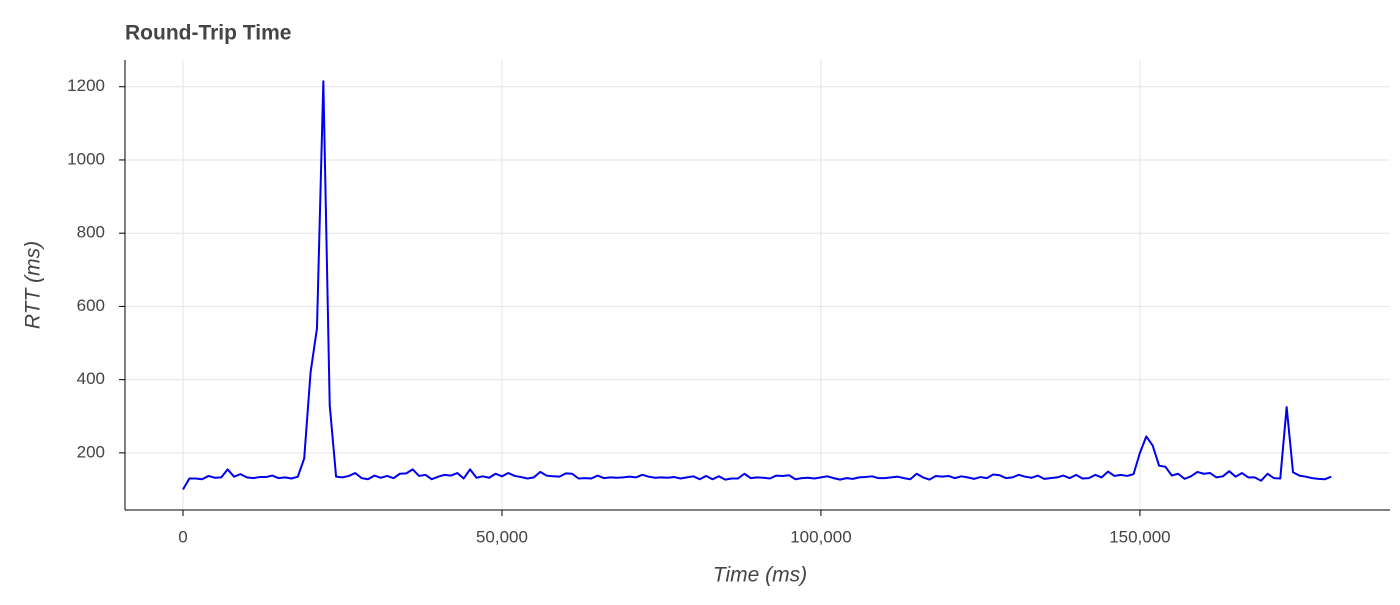  What do you see at coordinates (91, 451) in the screenshot?
I see `y-tick-label: 200` at bounding box center [91, 451].